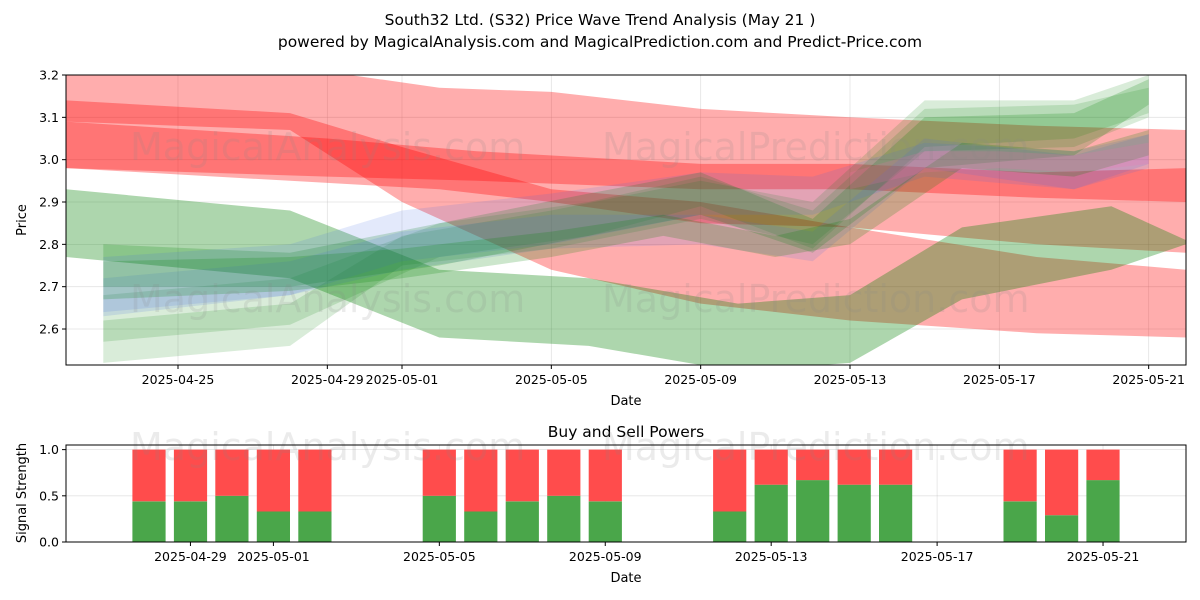  What do you see at coordinates (626, 432) in the screenshot?
I see `signal-chart-title: Buy and Sell Powers` at bounding box center [626, 432].